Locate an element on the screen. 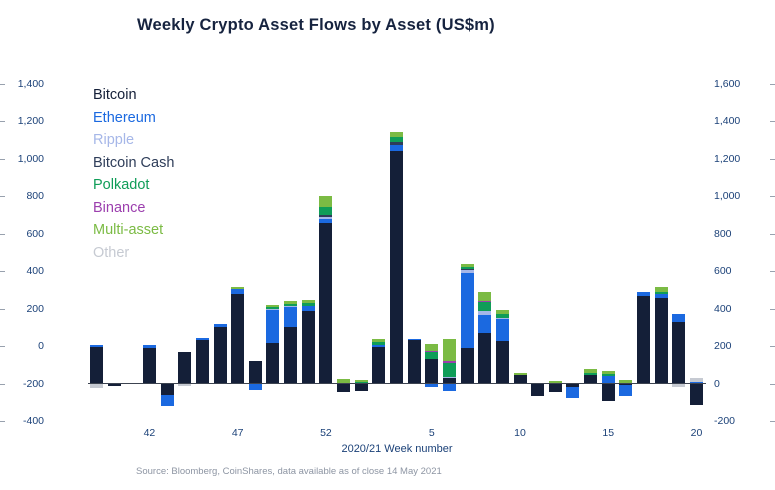 The height and width of the screenshot is (490, 775). bar-wk3-polkadot is located at coordinates (396, 140).